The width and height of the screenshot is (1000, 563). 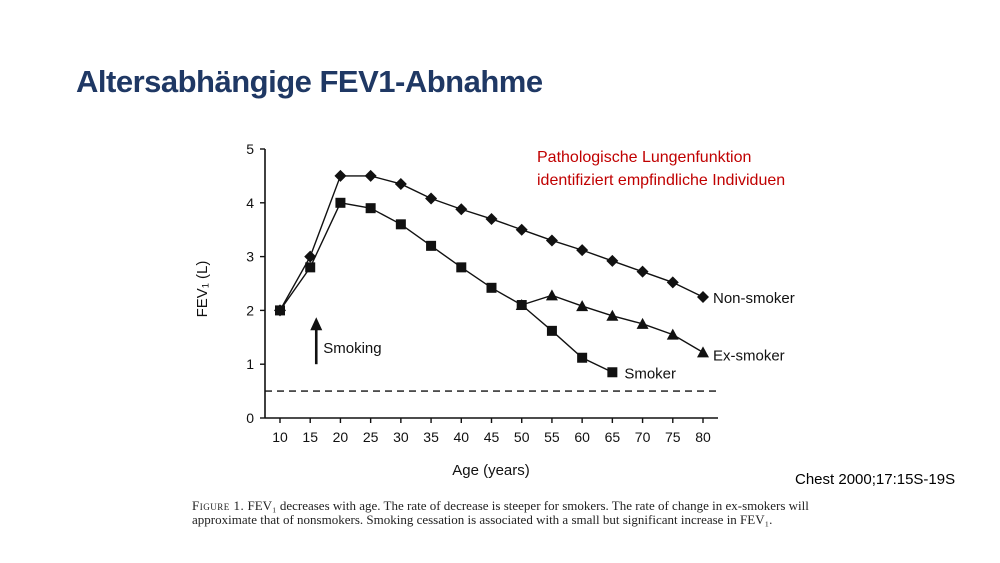 I want to click on series-label-non-smoker: Non-smoker, so click(x=754, y=298).